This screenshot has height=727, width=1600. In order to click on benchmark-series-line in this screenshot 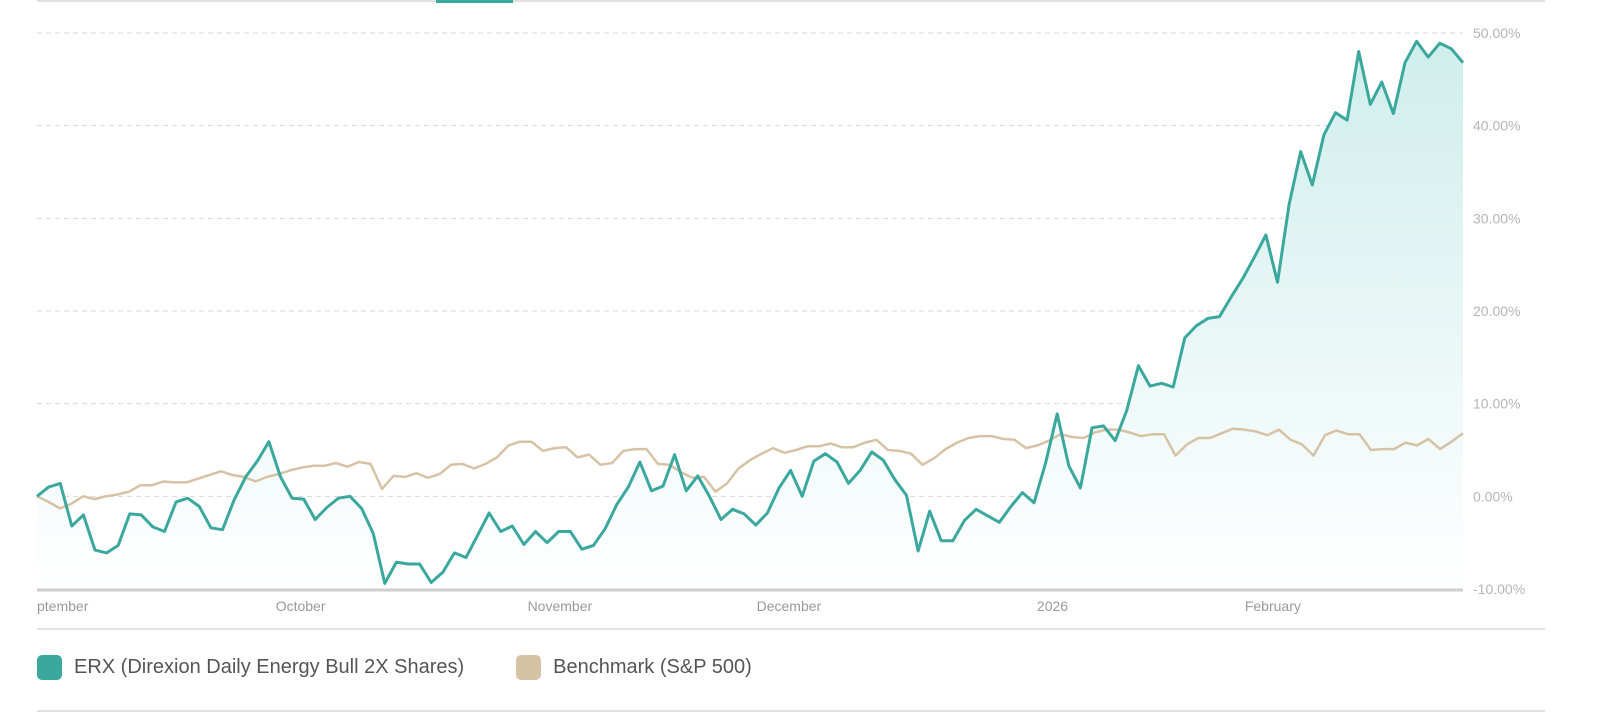, I will do `click(750, 468)`.